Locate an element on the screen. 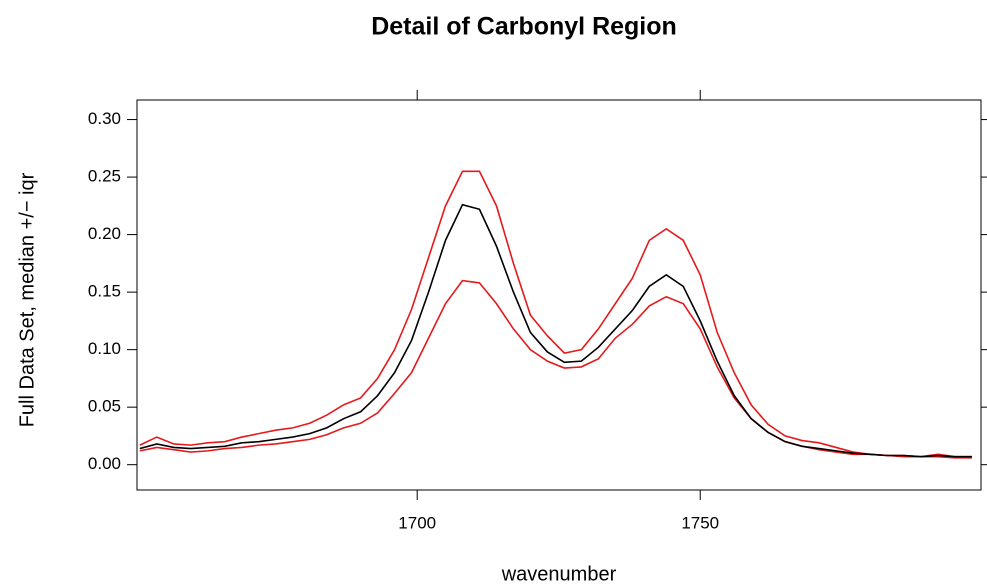 The image size is (987, 587). y-axis-label: Full Data Set, median +/− iqr is located at coordinates (27, 299).